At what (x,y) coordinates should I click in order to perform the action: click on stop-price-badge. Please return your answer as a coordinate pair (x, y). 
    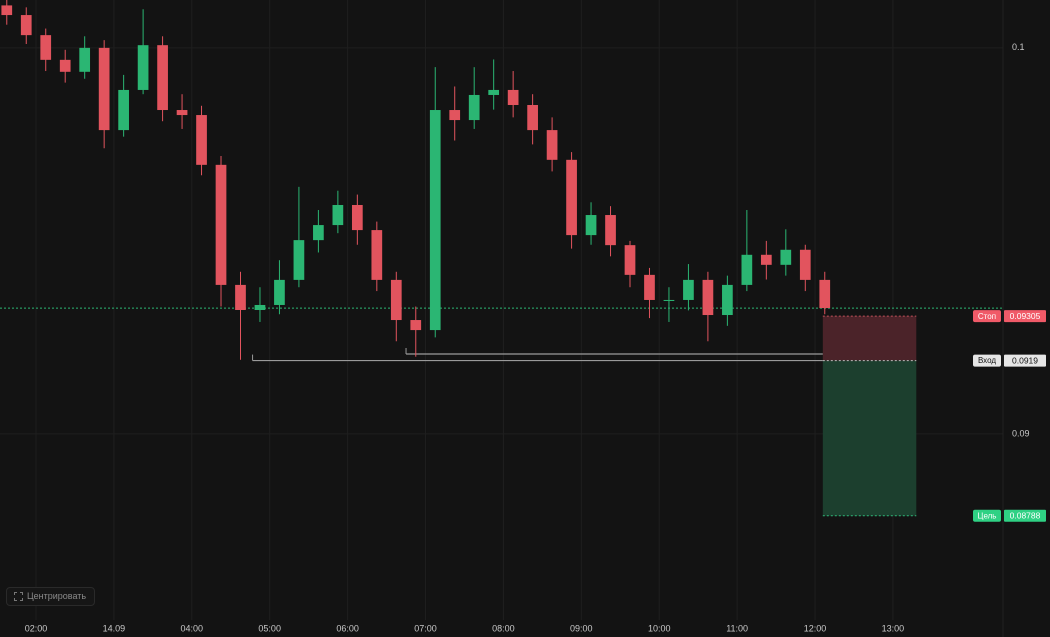
    Looking at the image, I should click on (1025, 316).